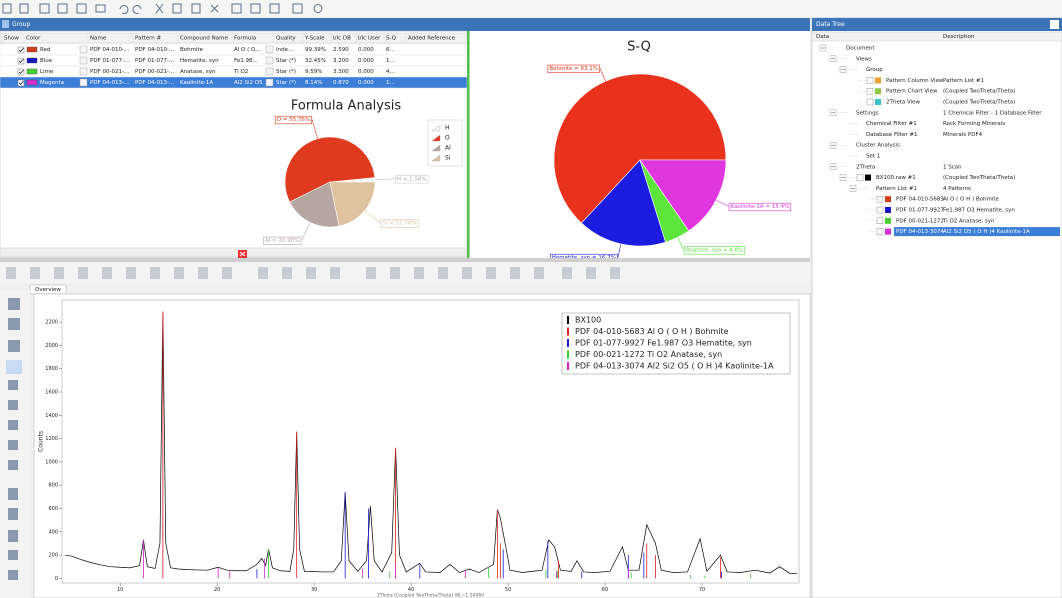 The width and height of the screenshot is (1062, 598). Describe the element at coordinates (920, 221) in the screenshot. I see `tree-label: PDF 00-021-1272` at that location.